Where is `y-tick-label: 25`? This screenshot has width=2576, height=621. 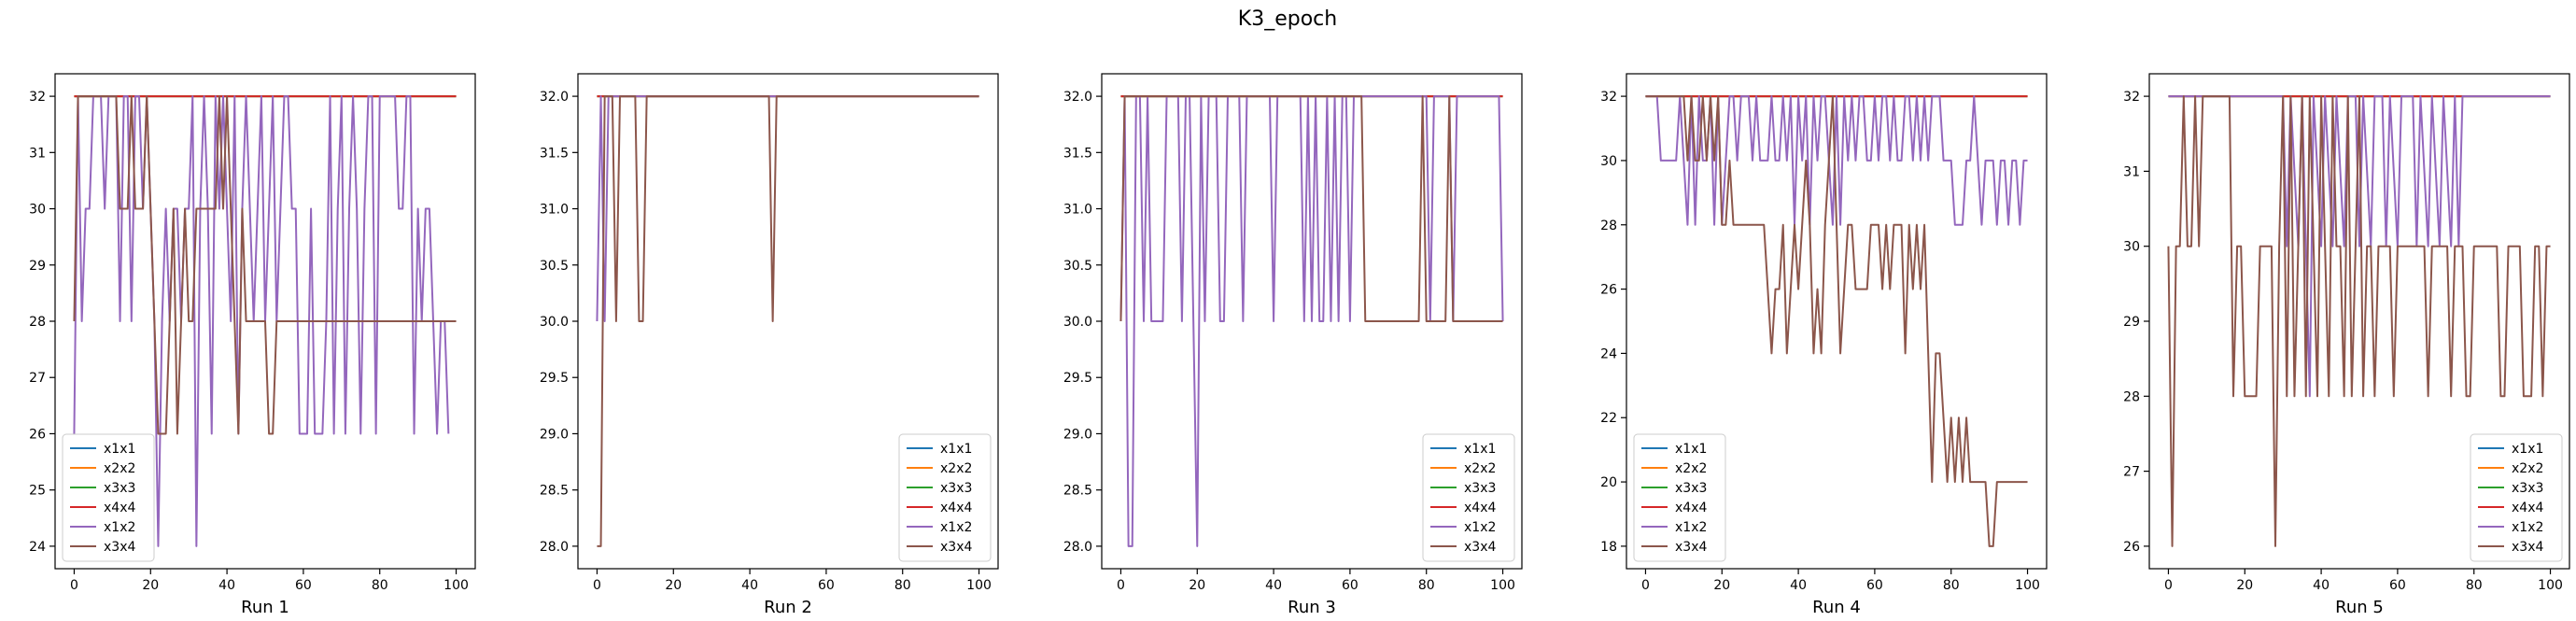
y-tick-label: 25 is located at coordinates (38, 492).